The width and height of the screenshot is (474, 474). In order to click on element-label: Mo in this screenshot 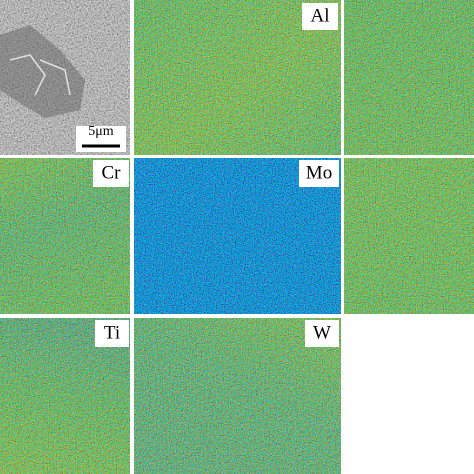, I will do `click(319, 172)`.